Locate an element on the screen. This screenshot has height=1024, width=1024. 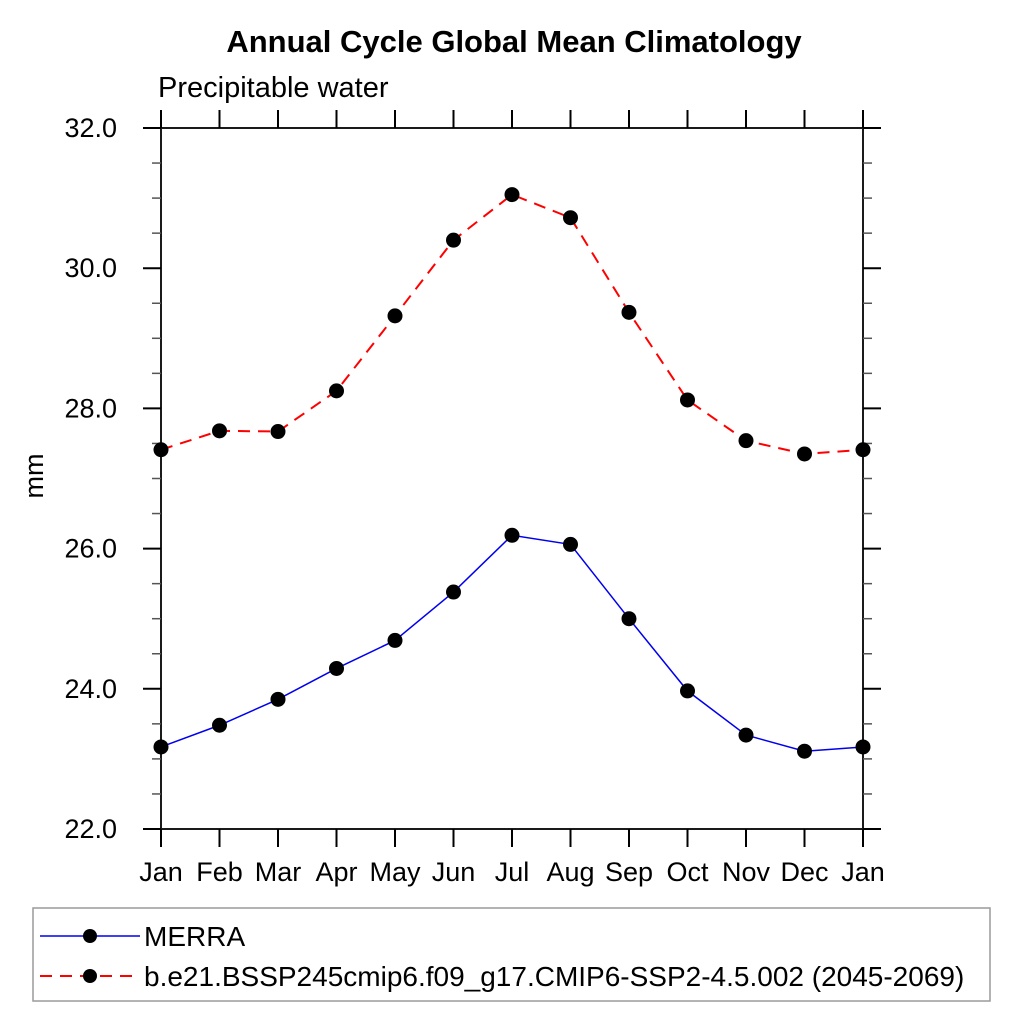
x-tick-label: Jul is located at coordinates (512, 872).